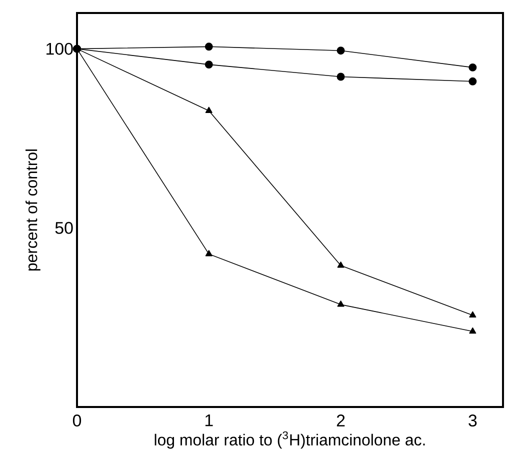 Image resolution: width=505 pixels, height=466 pixels. Describe the element at coordinates (209, 420) in the screenshot. I see `x-tick-label: 1` at that location.